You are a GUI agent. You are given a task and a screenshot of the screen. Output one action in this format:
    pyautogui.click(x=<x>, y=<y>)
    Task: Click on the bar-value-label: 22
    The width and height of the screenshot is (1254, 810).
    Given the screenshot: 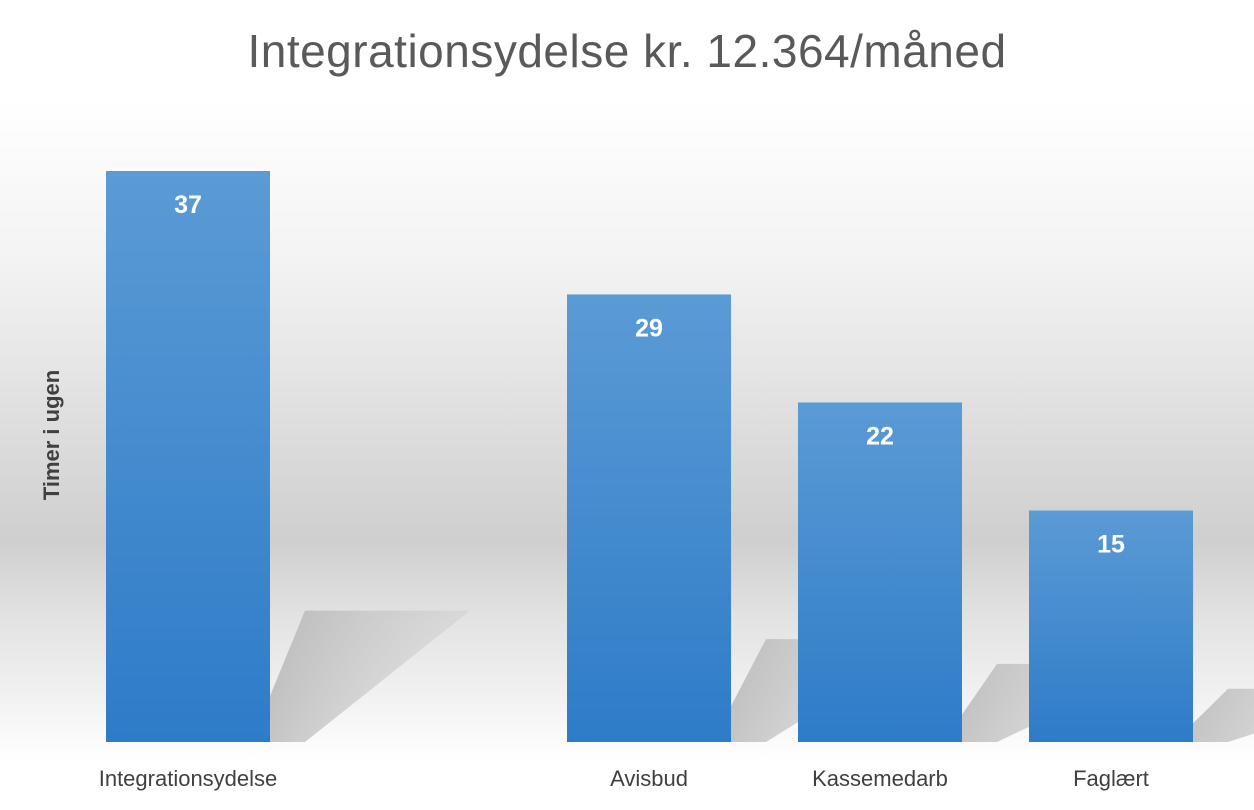 What is the action you would take?
    pyautogui.click(x=880, y=436)
    